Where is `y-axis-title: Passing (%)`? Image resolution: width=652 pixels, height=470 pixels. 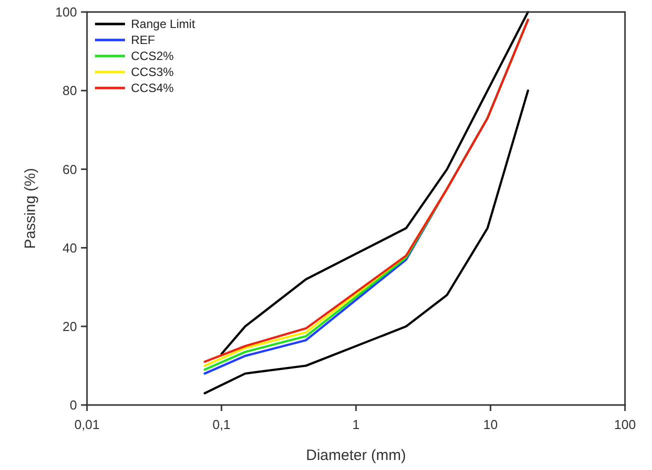 y-axis-title: Passing (%) is located at coordinates (30, 208).